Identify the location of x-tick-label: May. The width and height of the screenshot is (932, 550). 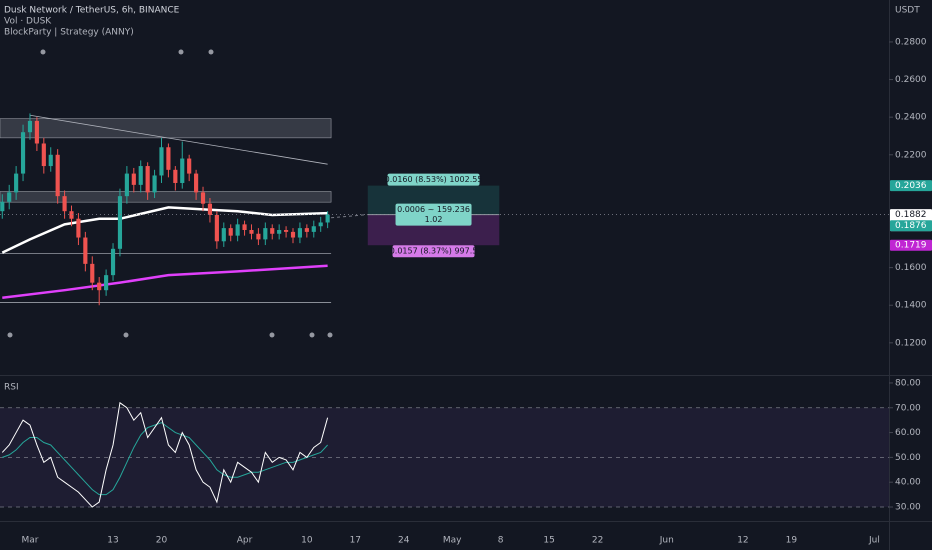
(452, 541).